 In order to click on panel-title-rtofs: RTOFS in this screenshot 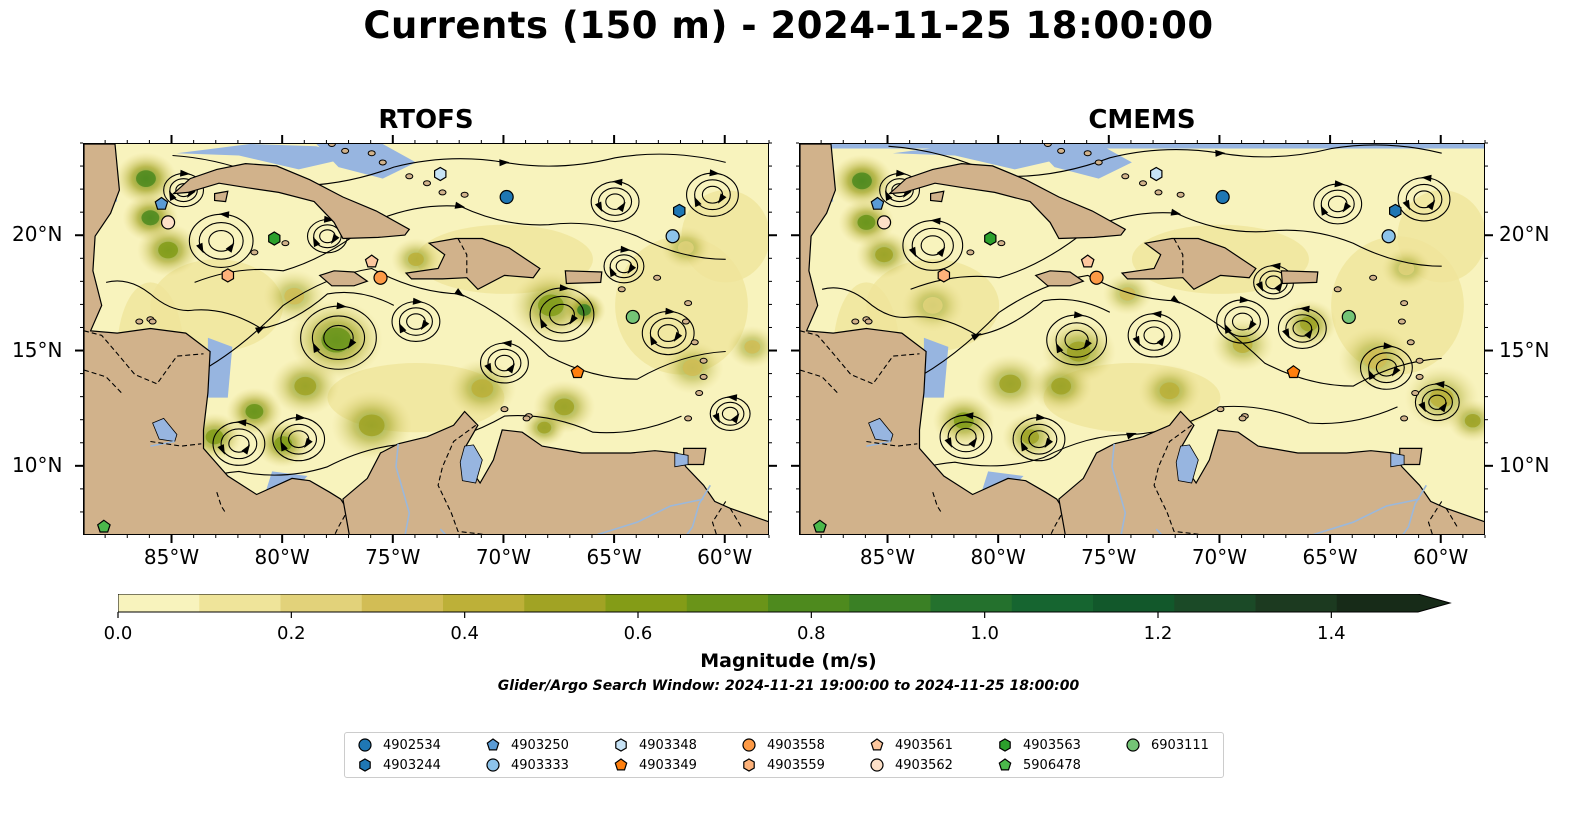, I will do `click(426, 120)`.